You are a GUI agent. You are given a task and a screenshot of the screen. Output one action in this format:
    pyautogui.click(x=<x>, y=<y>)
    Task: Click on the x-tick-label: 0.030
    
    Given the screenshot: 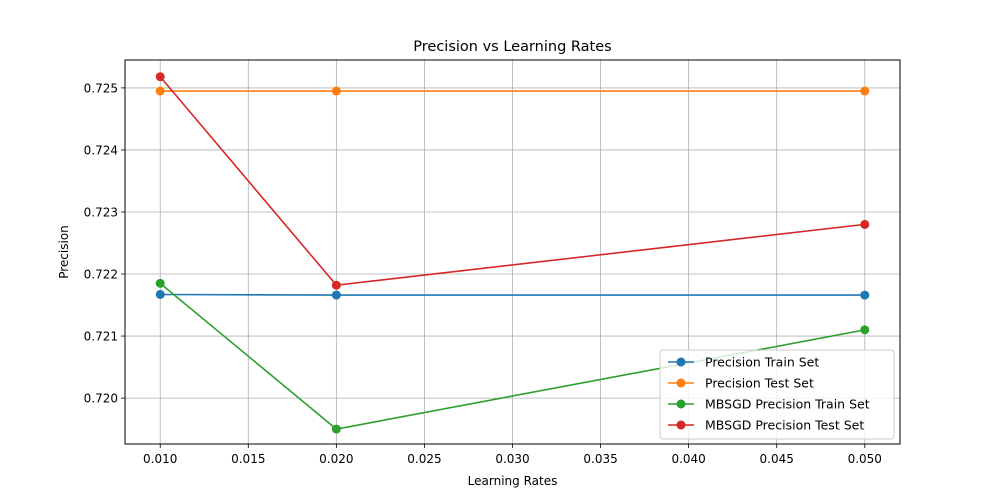 What is the action you would take?
    pyautogui.click(x=512, y=459)
    